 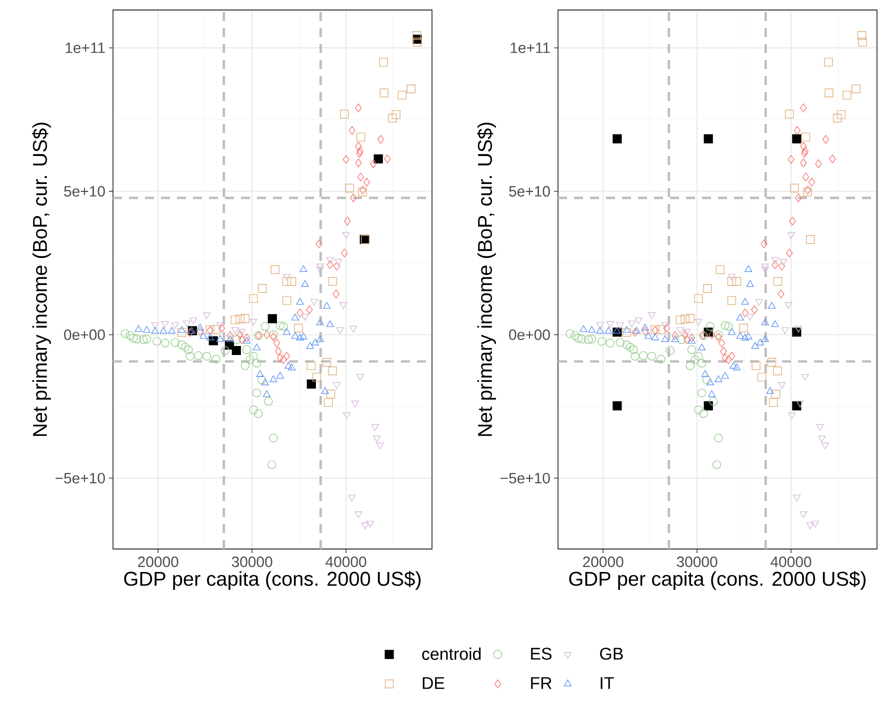 What do you see at coordinates (85, 48) in the screenshot?
I see `y-tick-label: 1e+11` at bounding box center [85, 48].